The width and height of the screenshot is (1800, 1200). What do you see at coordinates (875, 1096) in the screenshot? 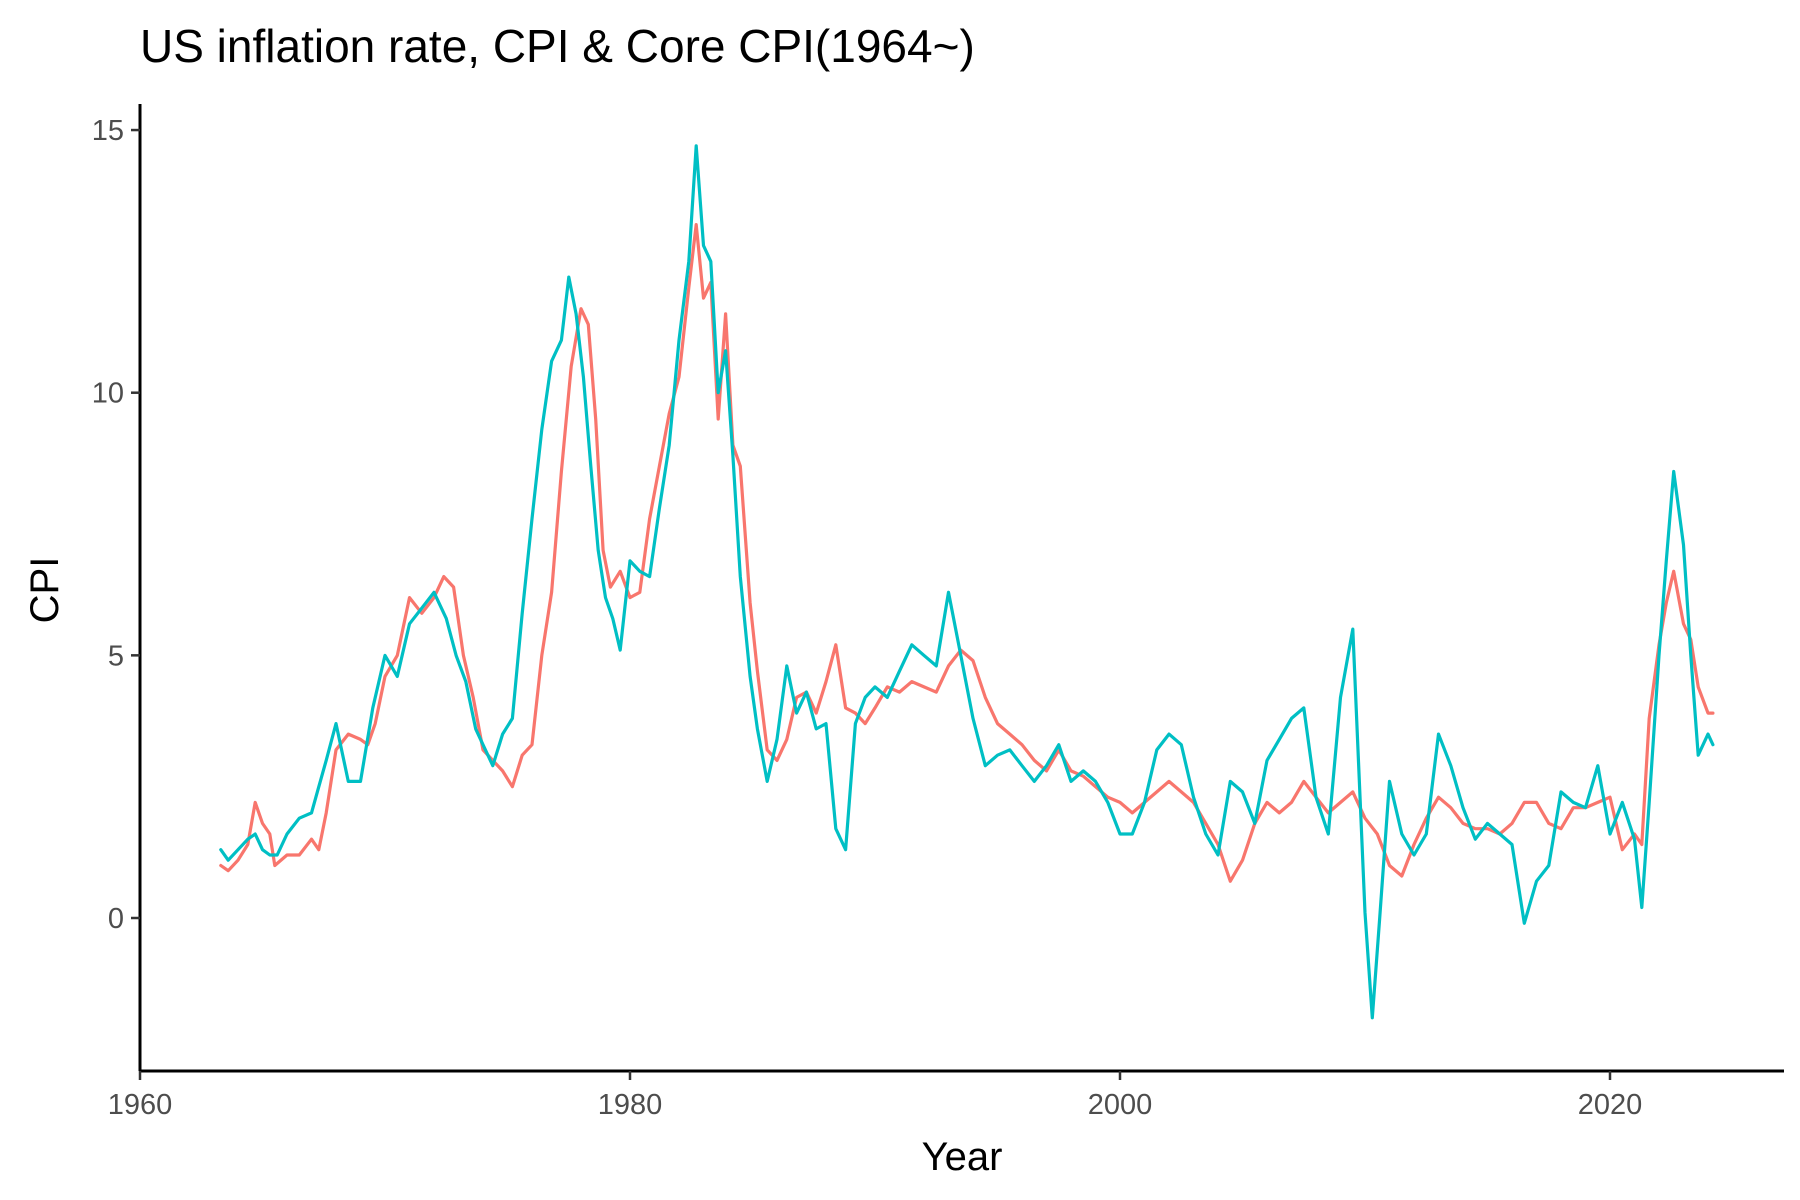
I see `x-axis-ticks: 1960 1980 2000 2020` at bounding box center [875, 1096].